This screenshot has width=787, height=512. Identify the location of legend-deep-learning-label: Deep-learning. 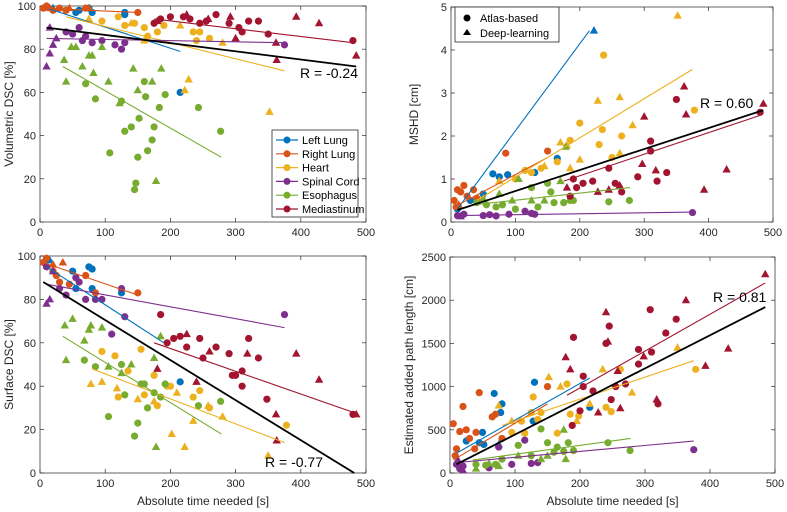
(514, 34).